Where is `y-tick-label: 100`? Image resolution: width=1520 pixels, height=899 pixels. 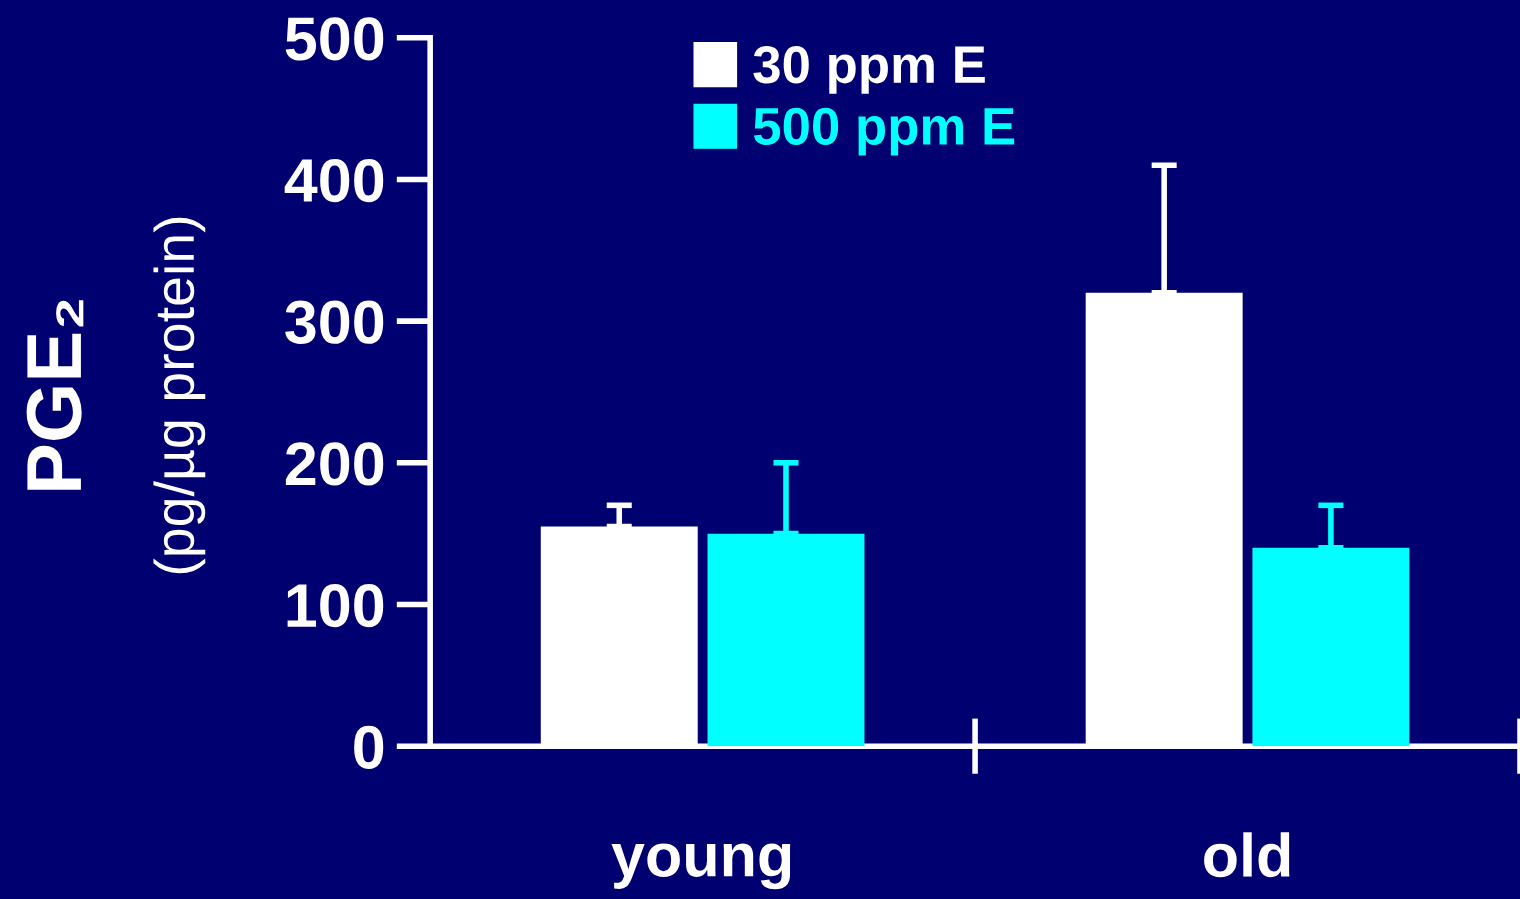 y-tick-label: 100 is located at coordinates (335, 605).